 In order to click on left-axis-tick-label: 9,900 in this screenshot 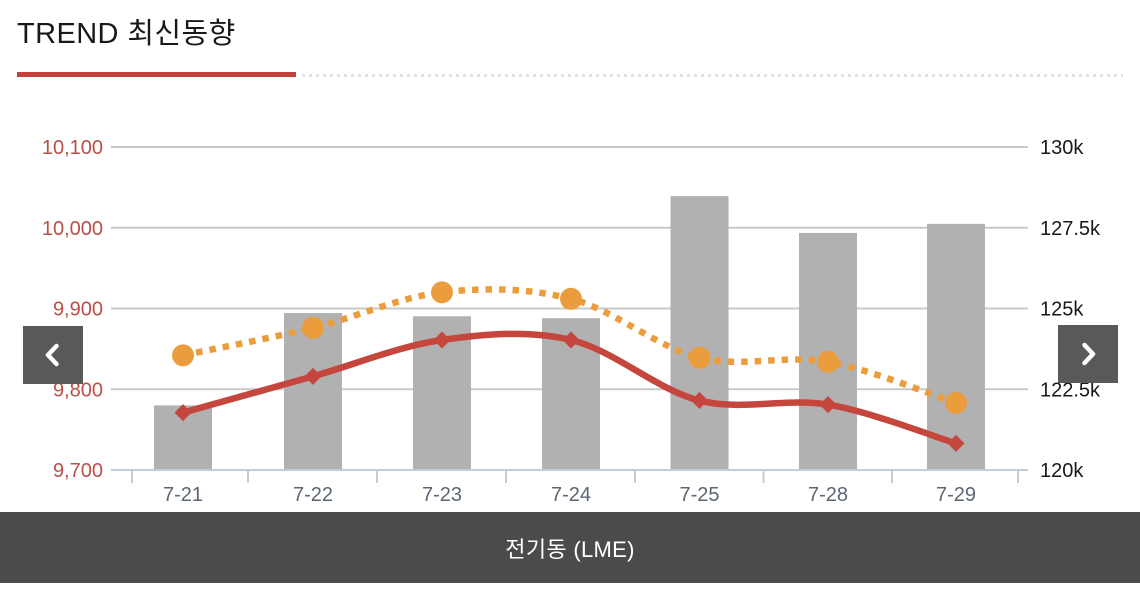, I will do `click(78, 310)`.